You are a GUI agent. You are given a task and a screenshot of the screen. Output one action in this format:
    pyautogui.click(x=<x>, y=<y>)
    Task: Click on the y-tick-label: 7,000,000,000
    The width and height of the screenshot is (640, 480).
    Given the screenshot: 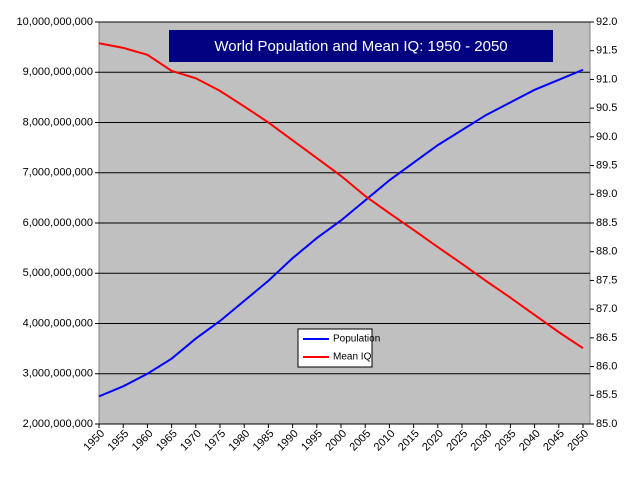 What is the action you would take?
    pyautogui.click(x=58, y=173)
    